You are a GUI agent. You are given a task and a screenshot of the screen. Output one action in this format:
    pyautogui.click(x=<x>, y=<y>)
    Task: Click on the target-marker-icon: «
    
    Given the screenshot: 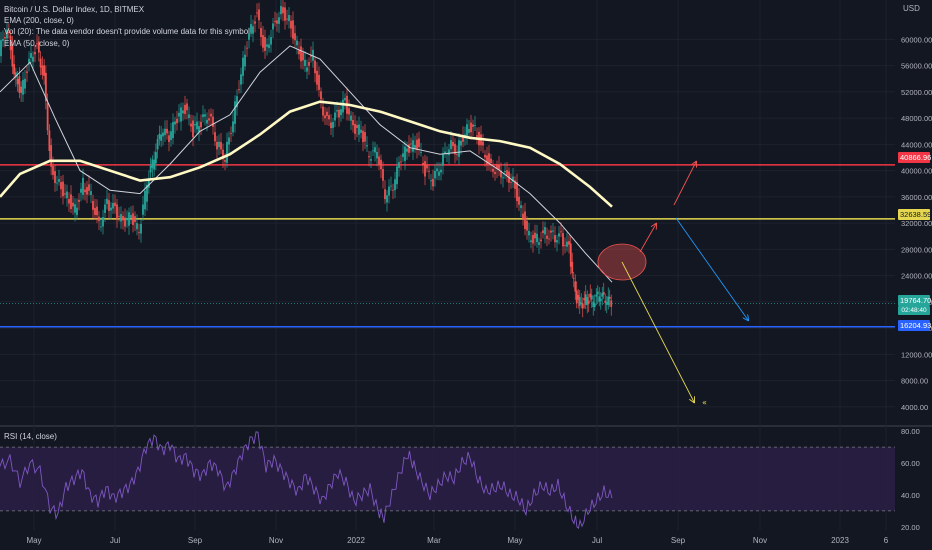 What is the action you would take?
    pyautogui.click(x=704, y=402)
    